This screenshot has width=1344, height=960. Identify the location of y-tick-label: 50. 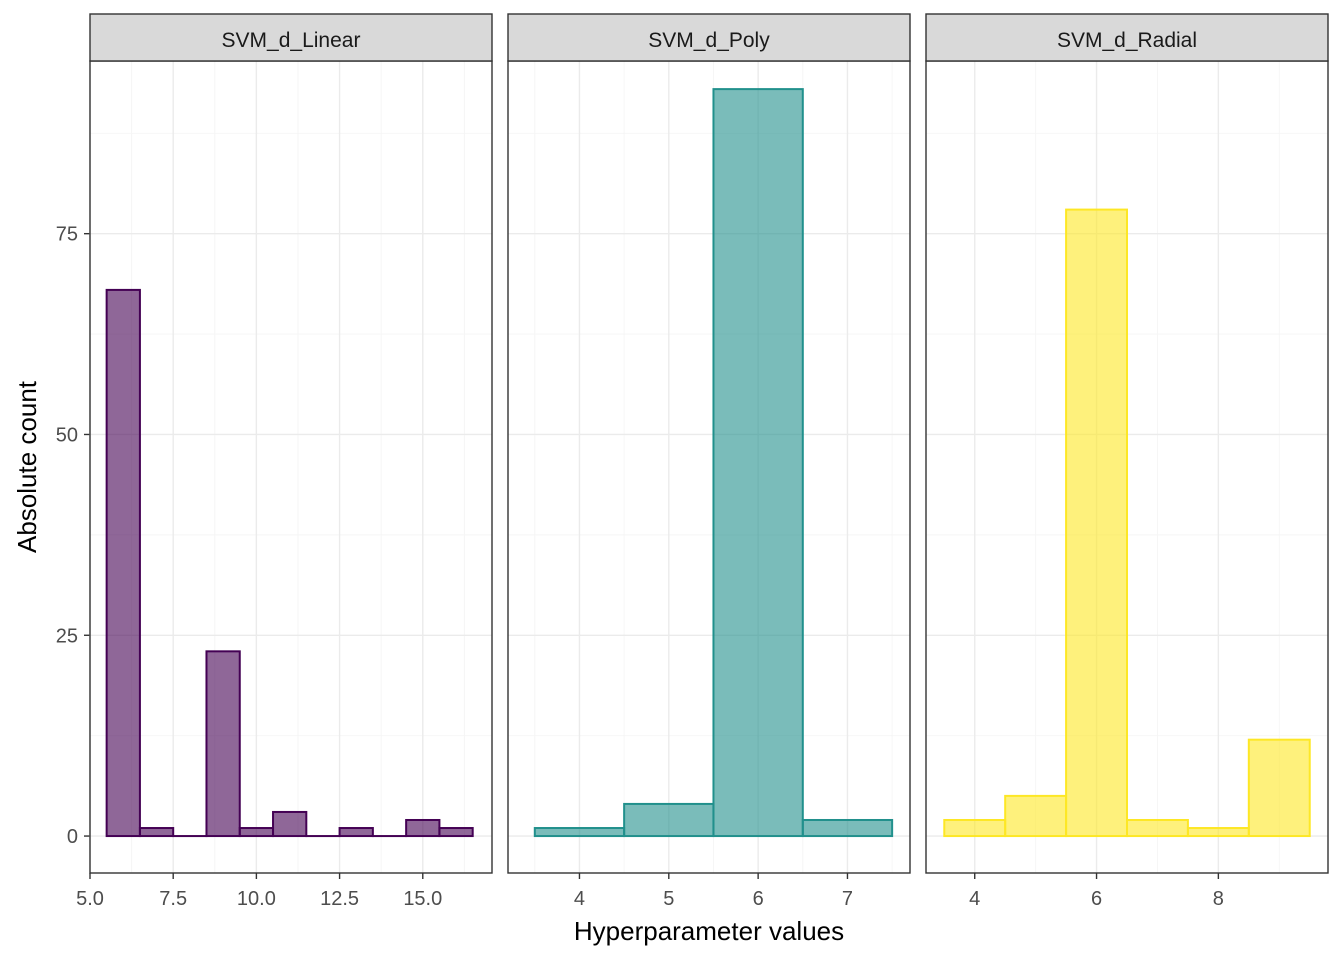
(67, 435).